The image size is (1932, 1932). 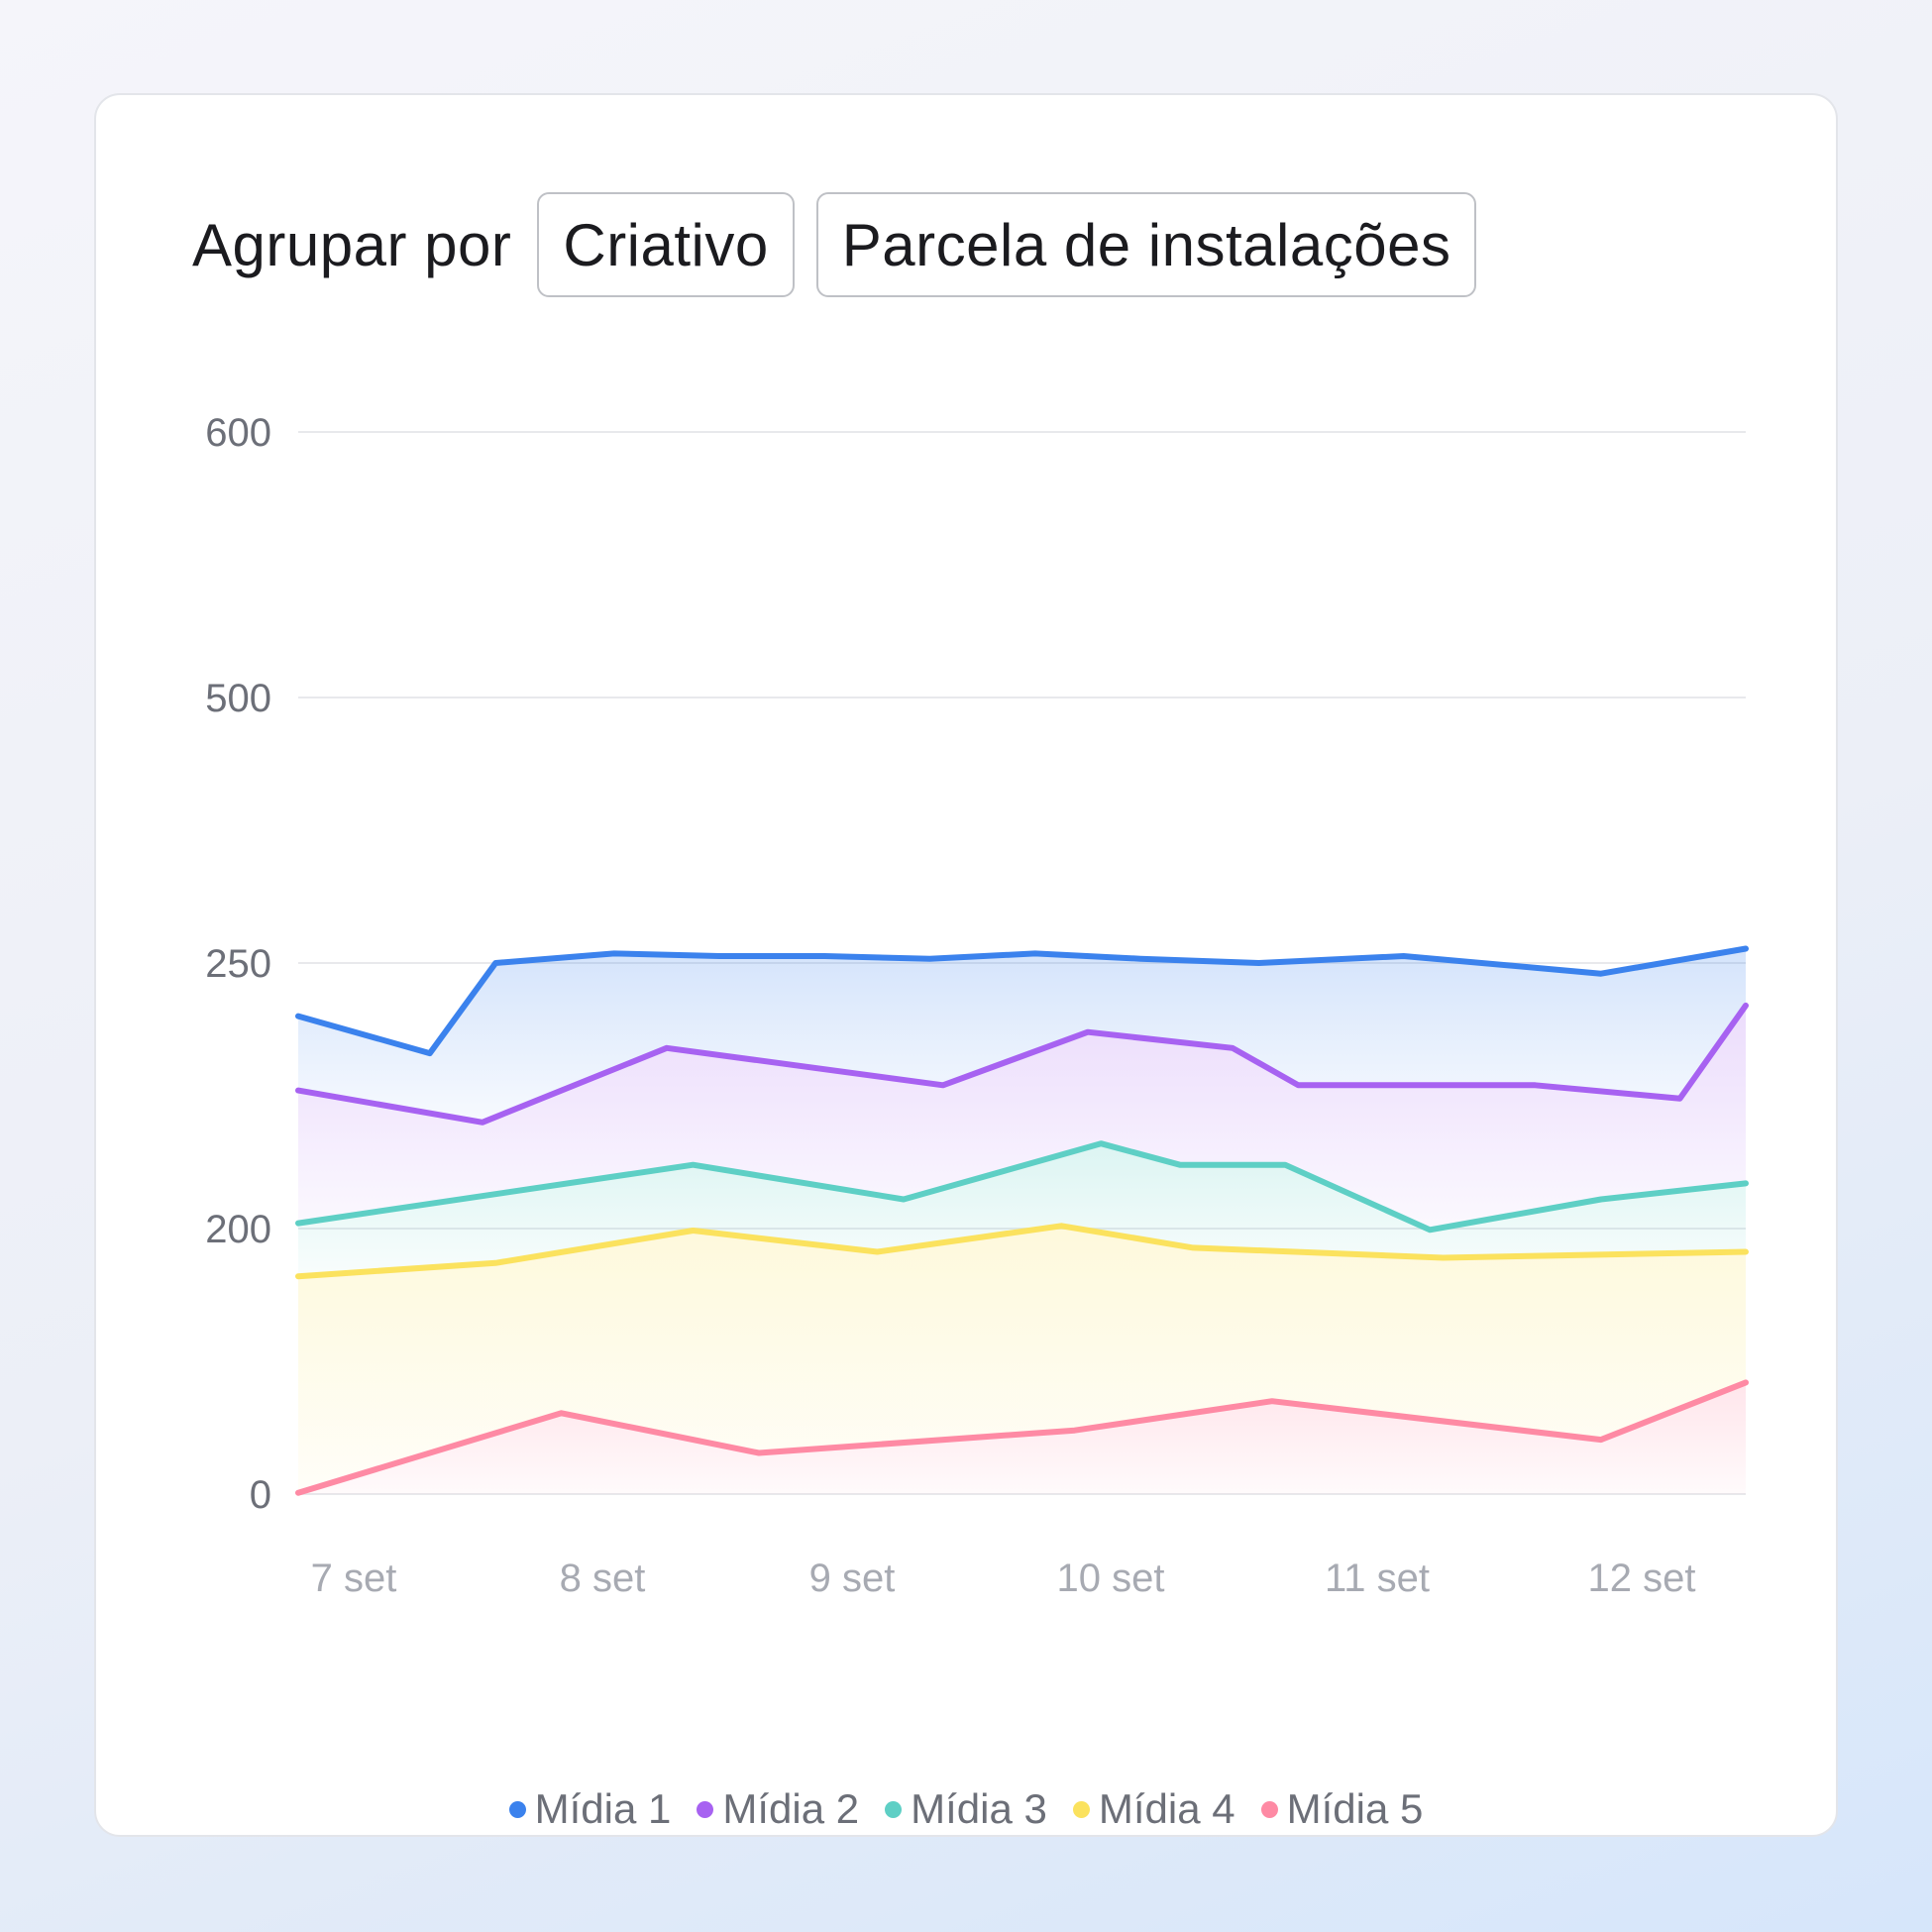 What do you see at coordinates (603, 1808) in the screenshot?
I see `legend-label: Mídia 1` at bounding box center [603, 1808].